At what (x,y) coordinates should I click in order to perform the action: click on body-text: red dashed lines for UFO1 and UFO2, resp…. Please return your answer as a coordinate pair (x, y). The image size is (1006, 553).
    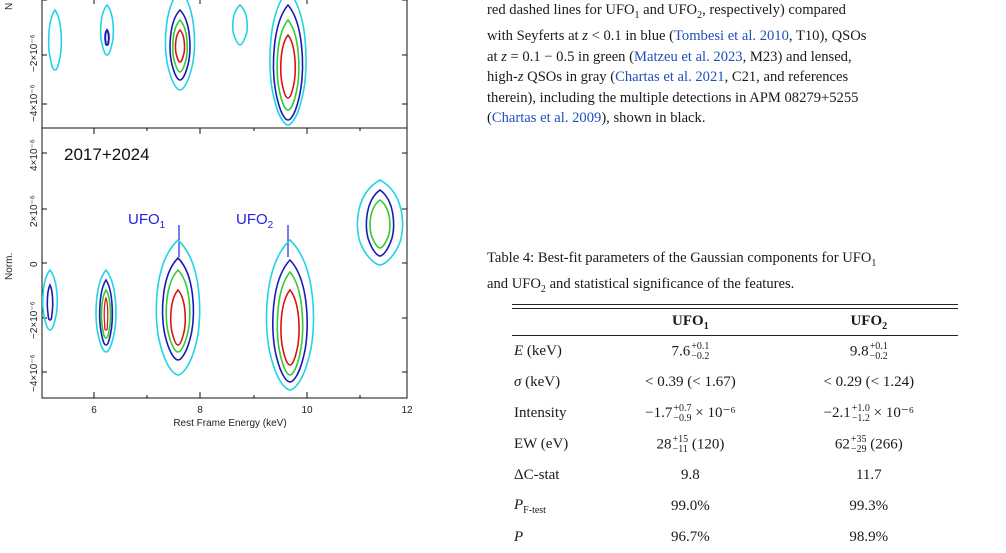
    Looking at the image, I should click on (737, 64).